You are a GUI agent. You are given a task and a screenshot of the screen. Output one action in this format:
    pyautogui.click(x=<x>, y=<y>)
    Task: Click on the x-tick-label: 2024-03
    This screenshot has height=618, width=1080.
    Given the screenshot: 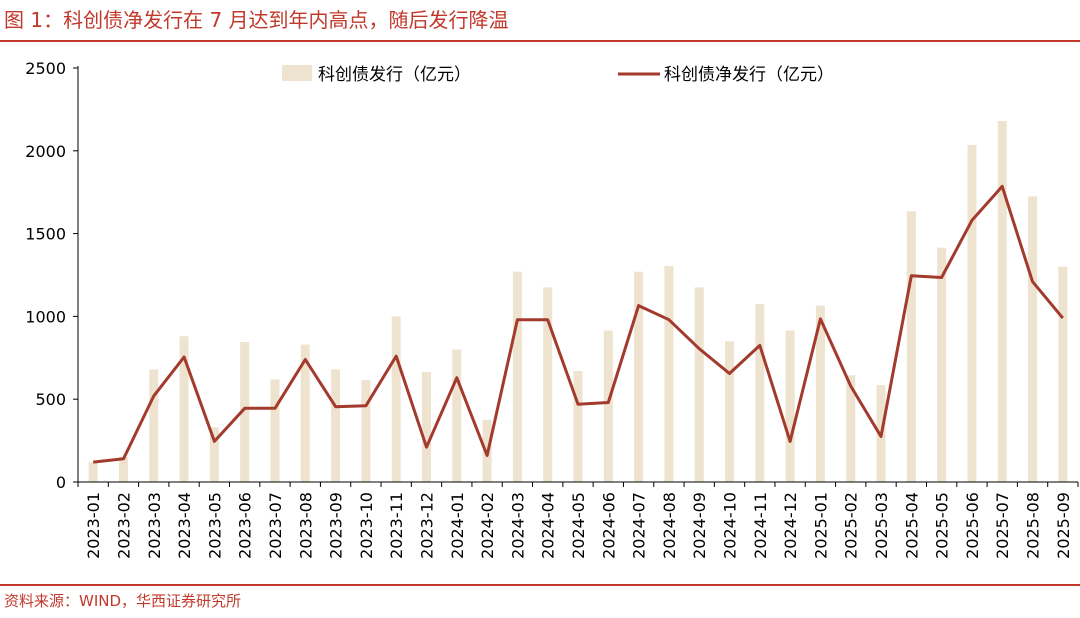 What is the action you would take?
    pyautogui.click(x=517, y=525)
    